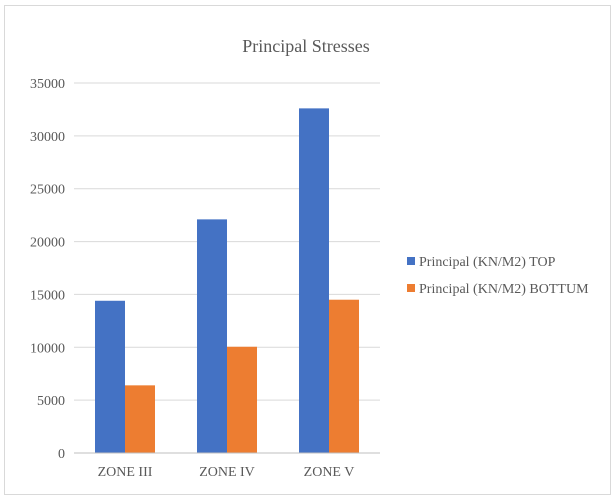 This screenshot has height=500, width=616. What do you see at coordinates (47, 190) in the screenshot?
I see `y-tick-label: 25000` at bounding box center [47, 190].